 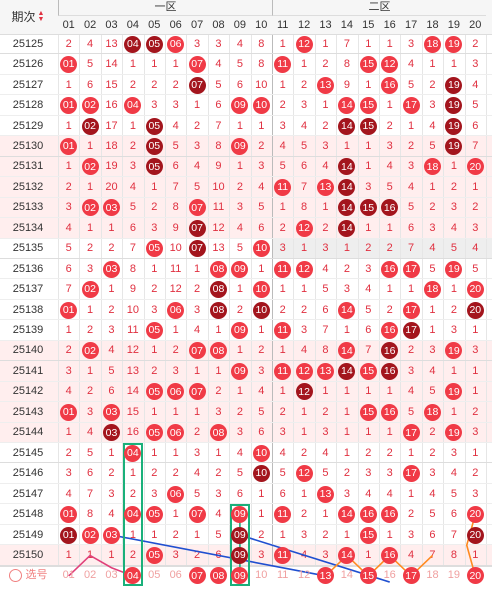 I want to click on drawn-number-ball: 09, so click(x=240, y=371).